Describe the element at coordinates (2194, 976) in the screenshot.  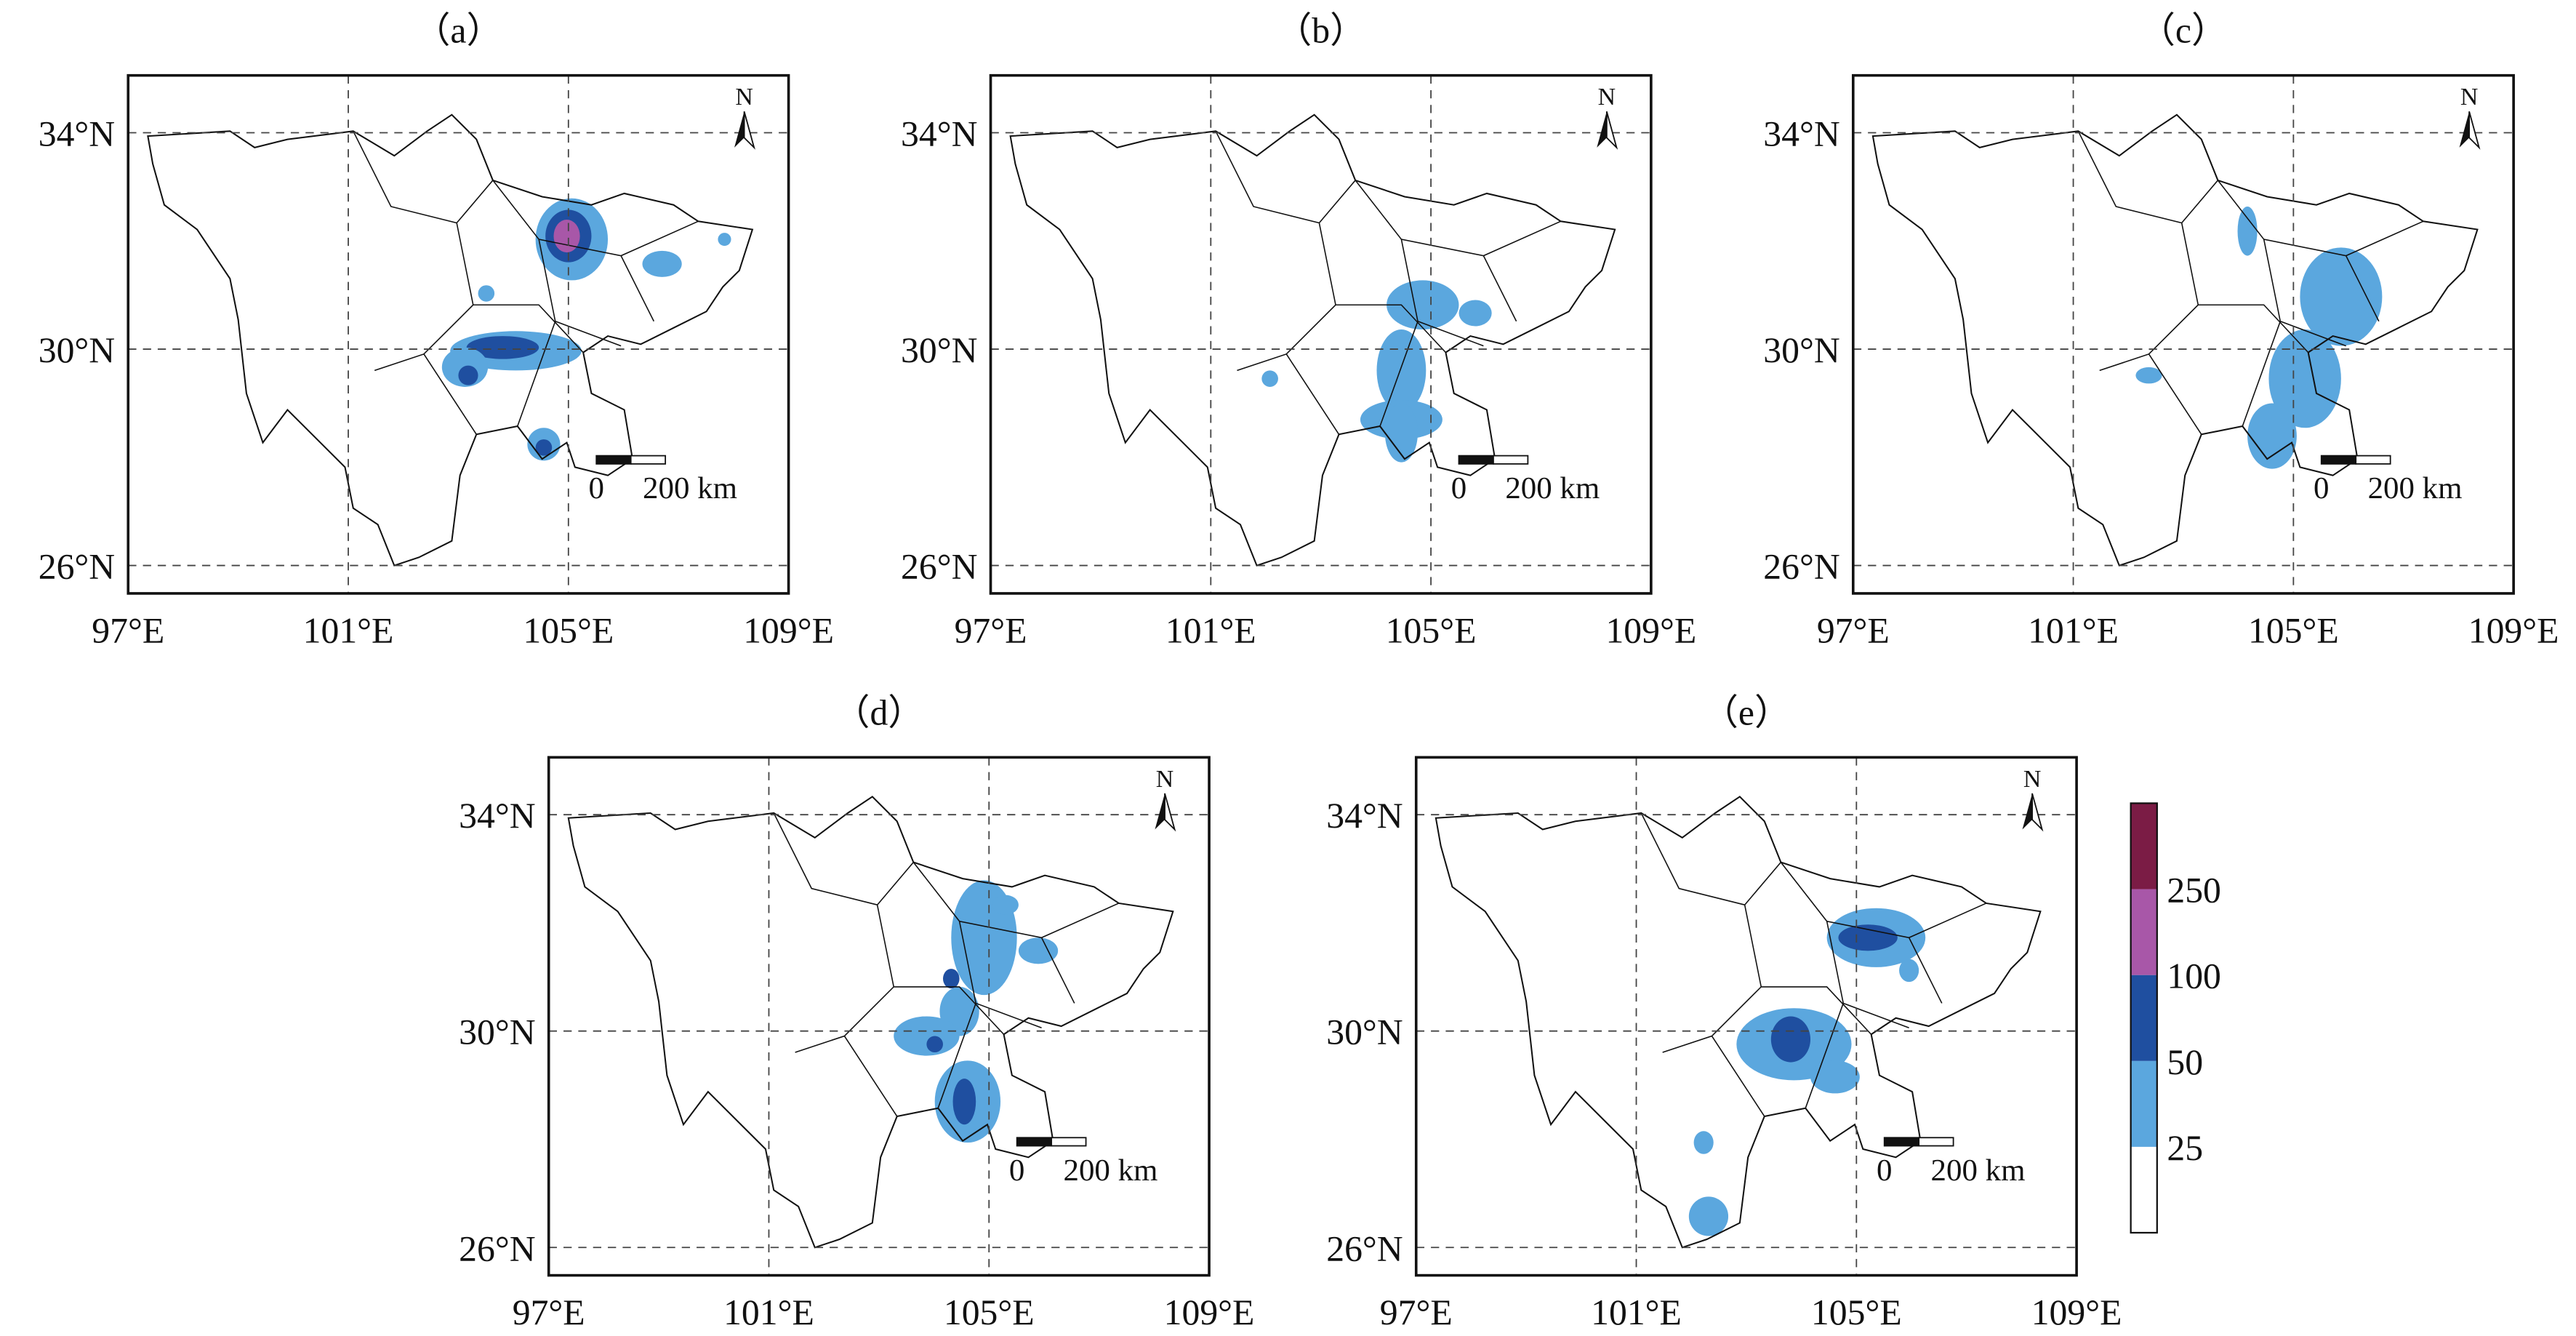
I see `colorbar-label: 100` at that location.